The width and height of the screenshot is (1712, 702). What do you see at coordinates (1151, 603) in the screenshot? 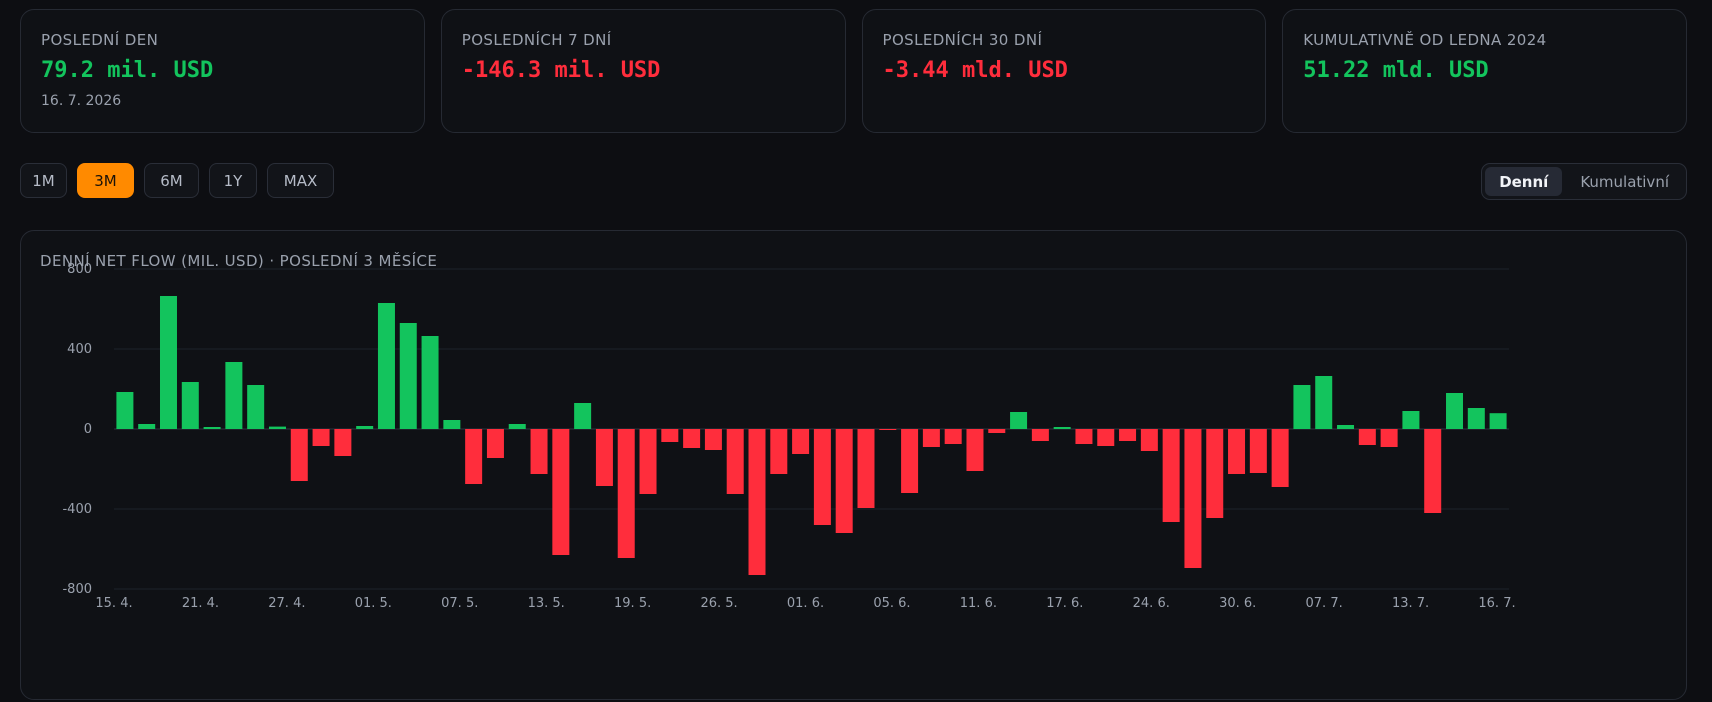
I see `x-tick-label: 24. 6.` at bounding box center [1151, 603].